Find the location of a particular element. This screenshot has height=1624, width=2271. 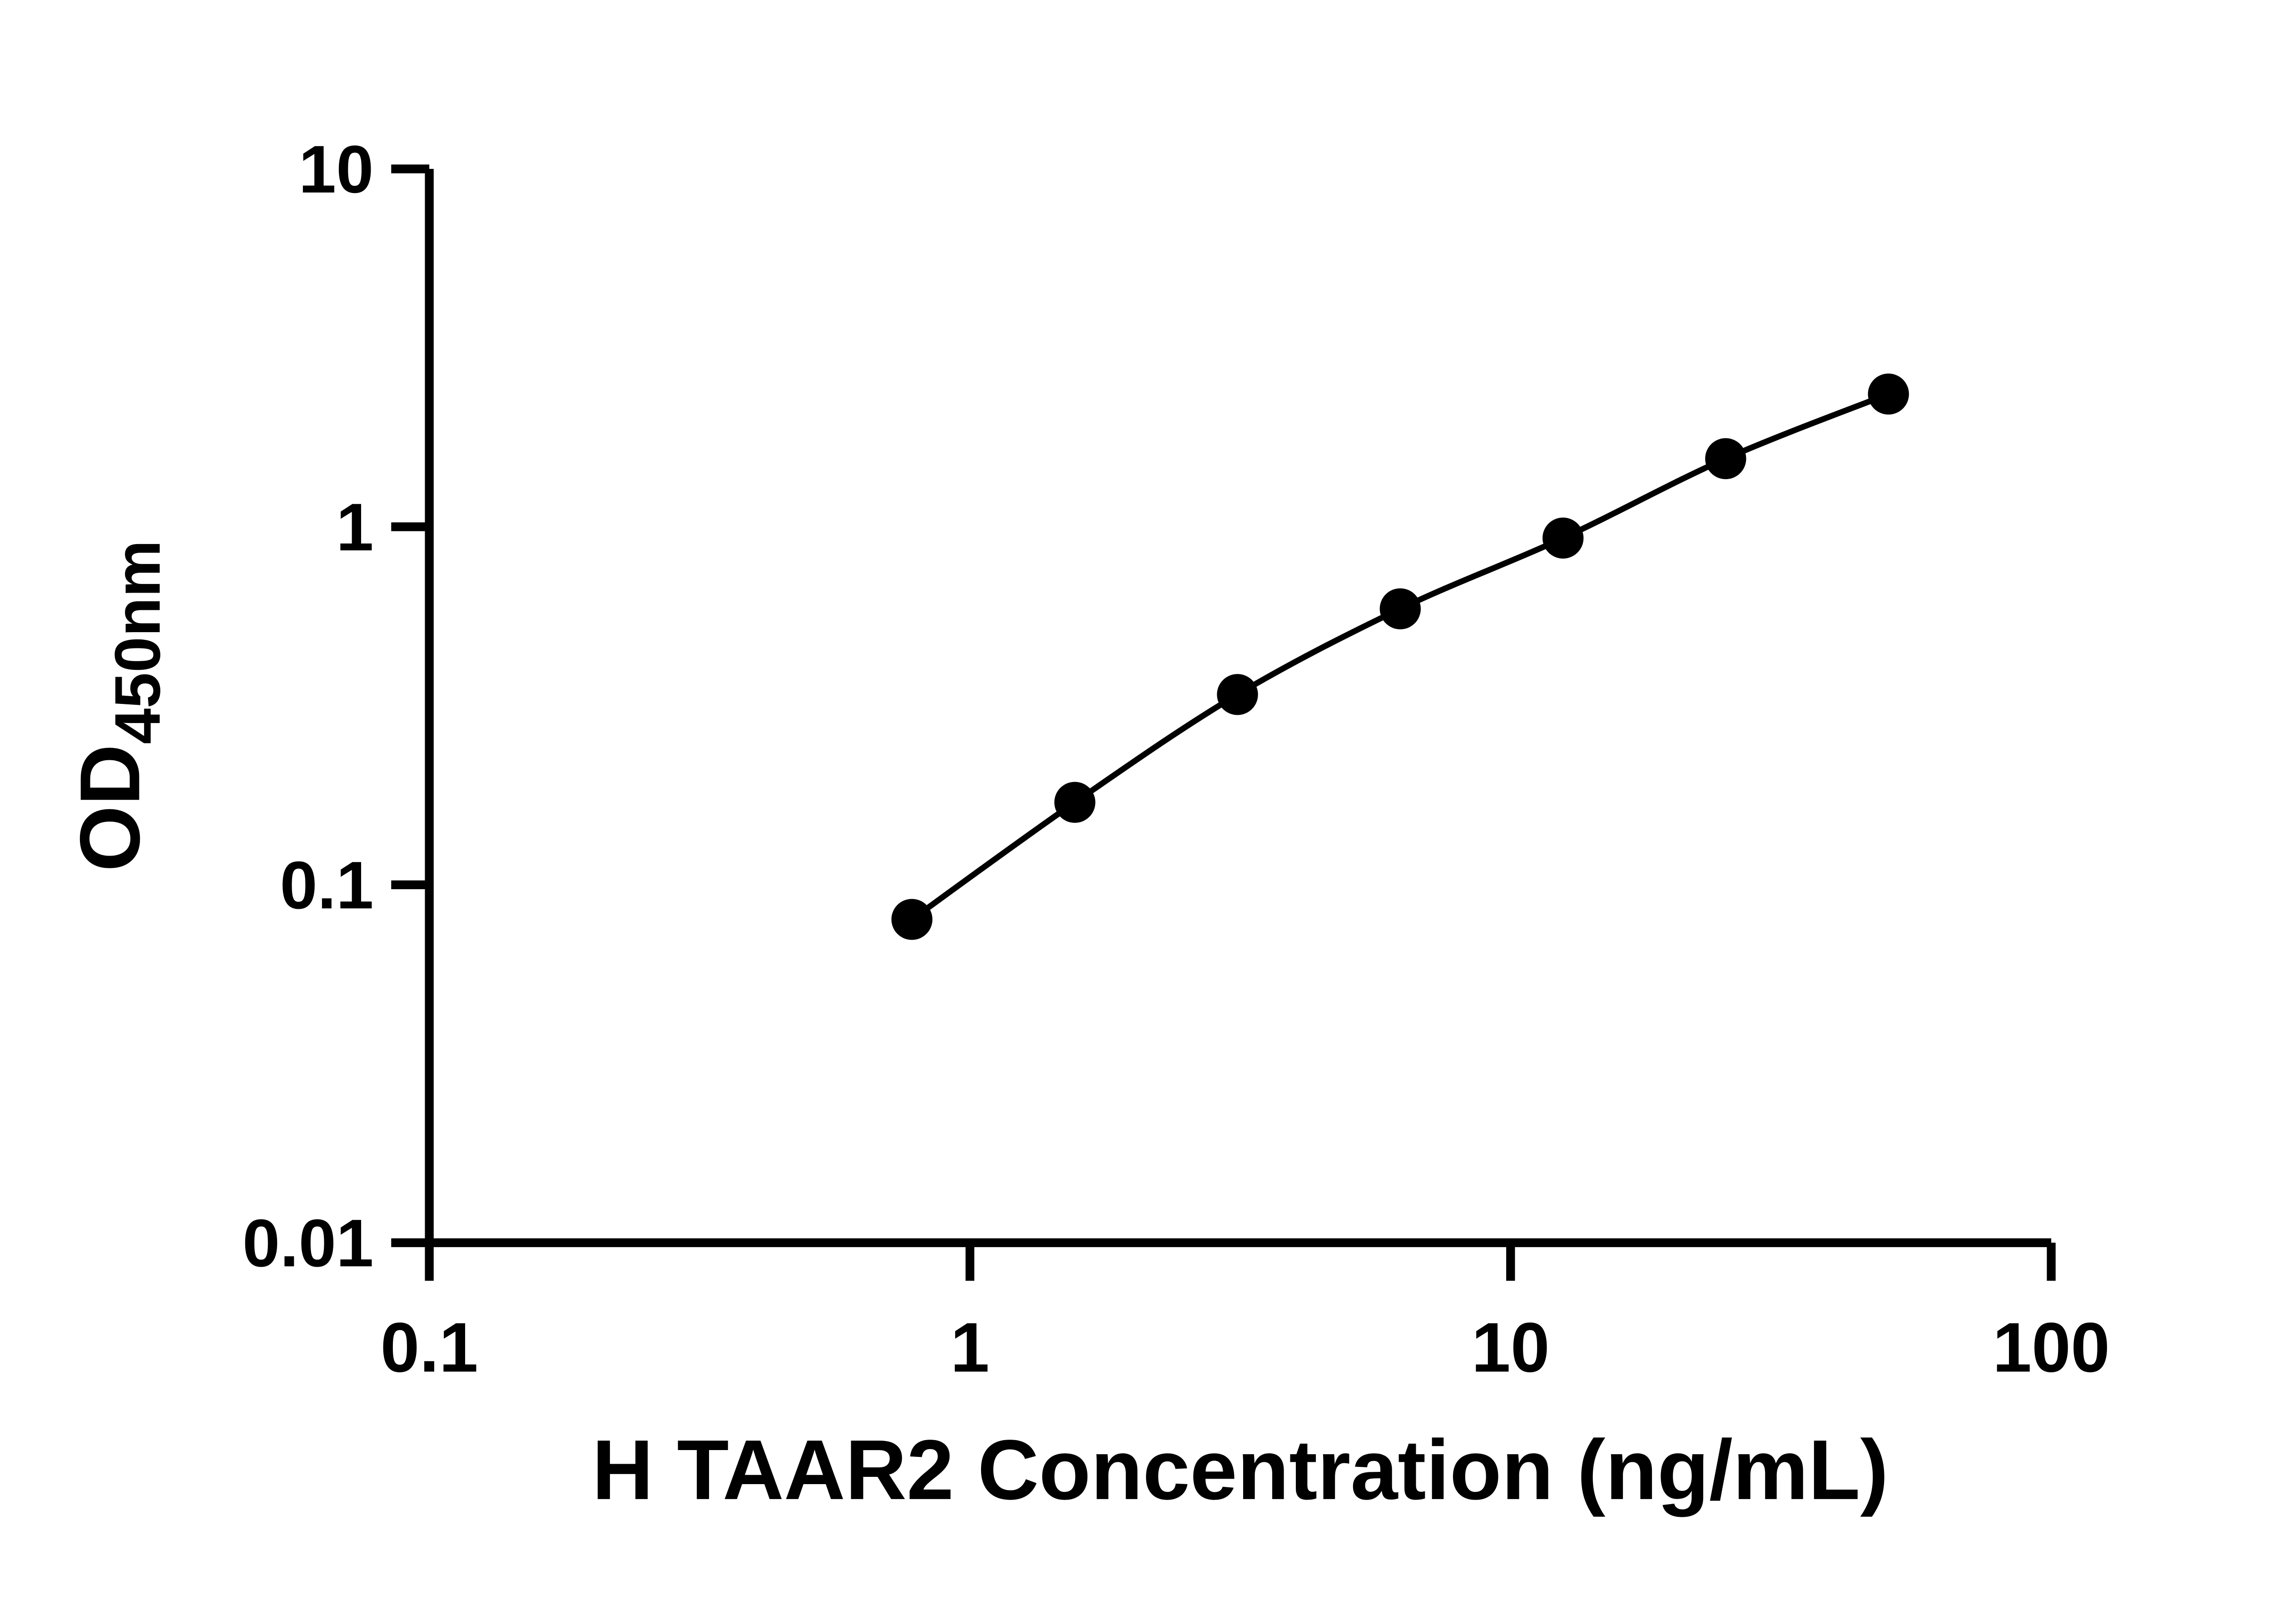

x-axis-title: H TAAR2 Concentration (ng/mL) is located at coordinates (1240, 1469).